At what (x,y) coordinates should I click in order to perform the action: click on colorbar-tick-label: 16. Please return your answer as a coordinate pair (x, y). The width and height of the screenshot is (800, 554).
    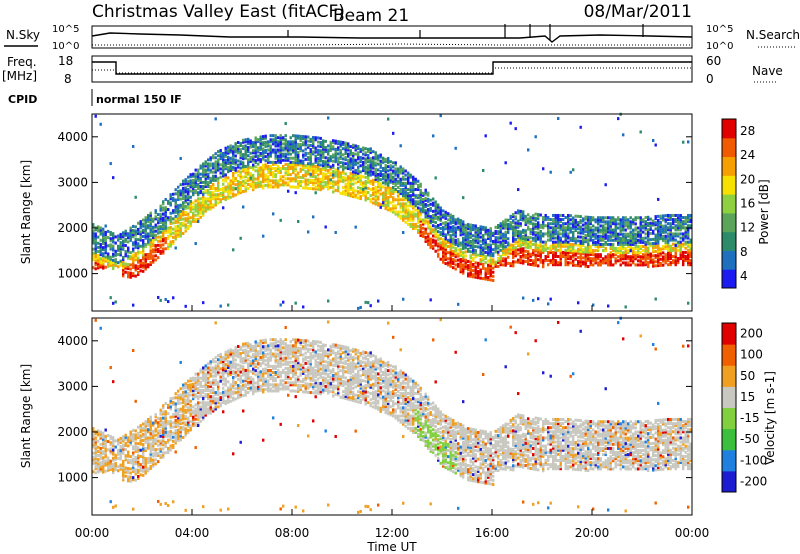
    Looking at the image, I should click on (747, 204).